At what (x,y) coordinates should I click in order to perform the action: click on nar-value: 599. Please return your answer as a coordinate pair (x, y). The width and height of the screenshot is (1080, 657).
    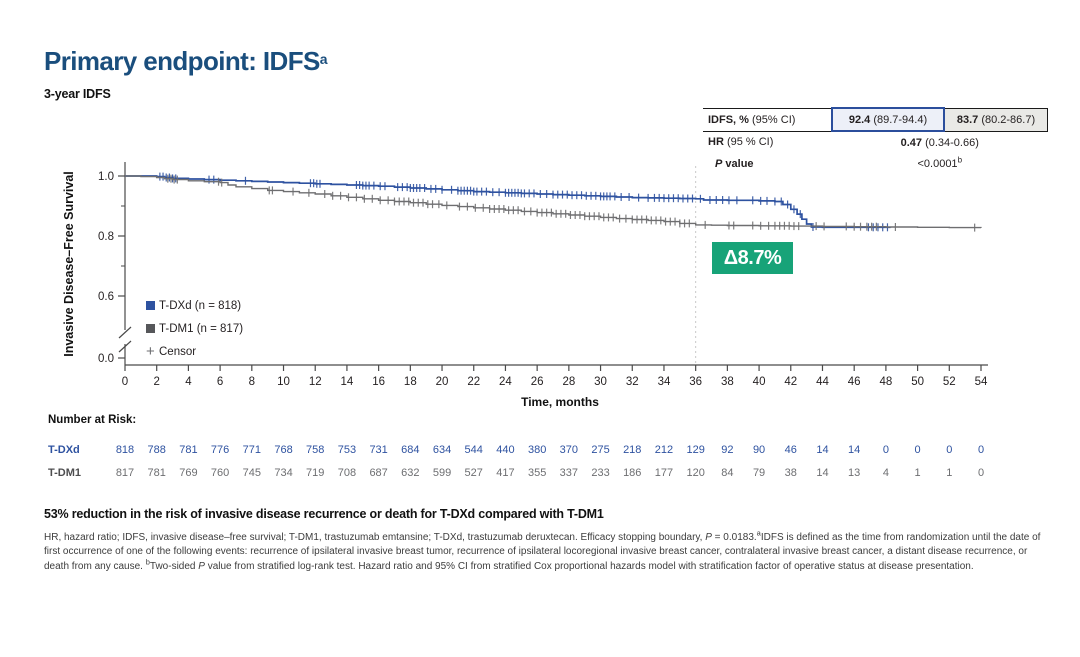
    Looking at the image, I should click on (442, 473).